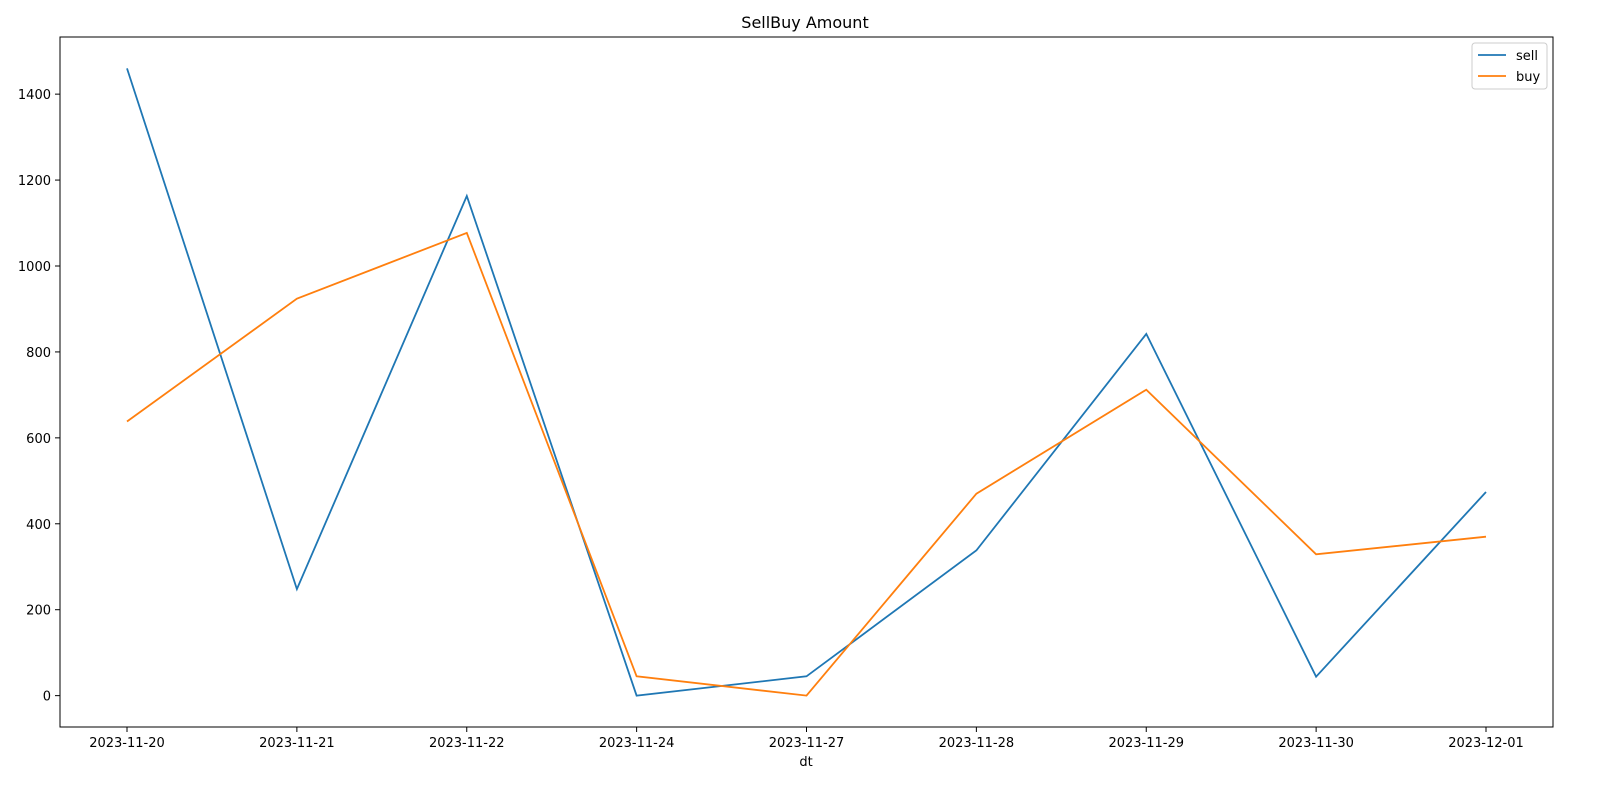 Image resolution: width=1600 pixels, height=800 pixels. I want to click on x-tick-label: 2023-11-21, so click(297, 743).